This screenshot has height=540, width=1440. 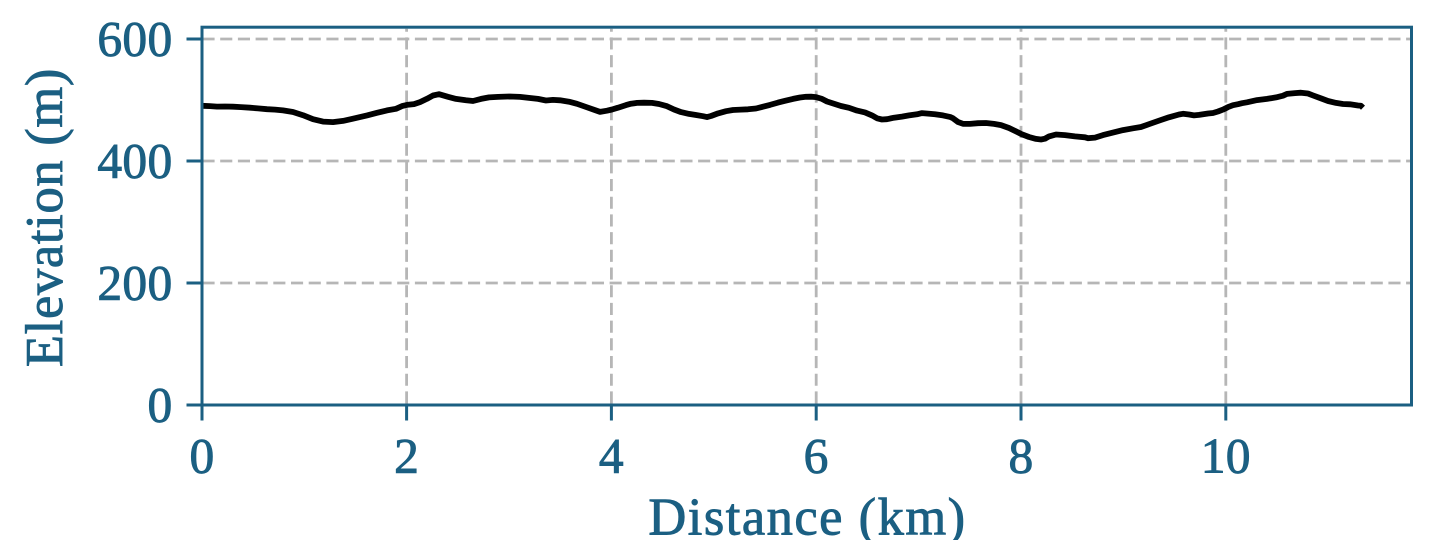 What do you see at coordinates (807, 514) in the screenshot?
I see `svg-text: Distance (km)` at bounding box center [807, 514].